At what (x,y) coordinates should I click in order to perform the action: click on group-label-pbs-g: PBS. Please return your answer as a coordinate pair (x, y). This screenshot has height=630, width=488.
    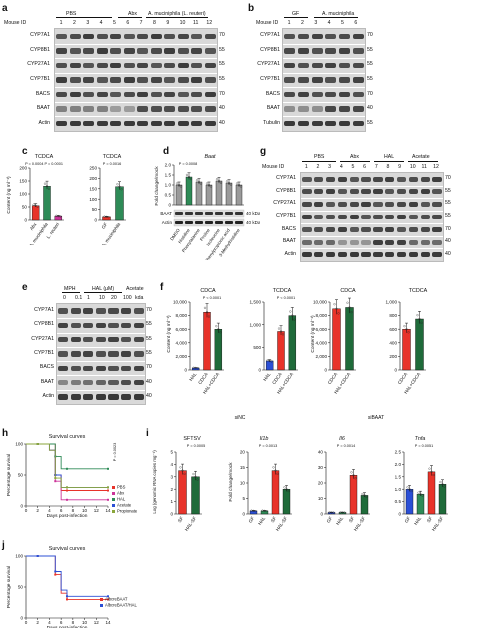
    Looking at the image, I should click on (319, 157).